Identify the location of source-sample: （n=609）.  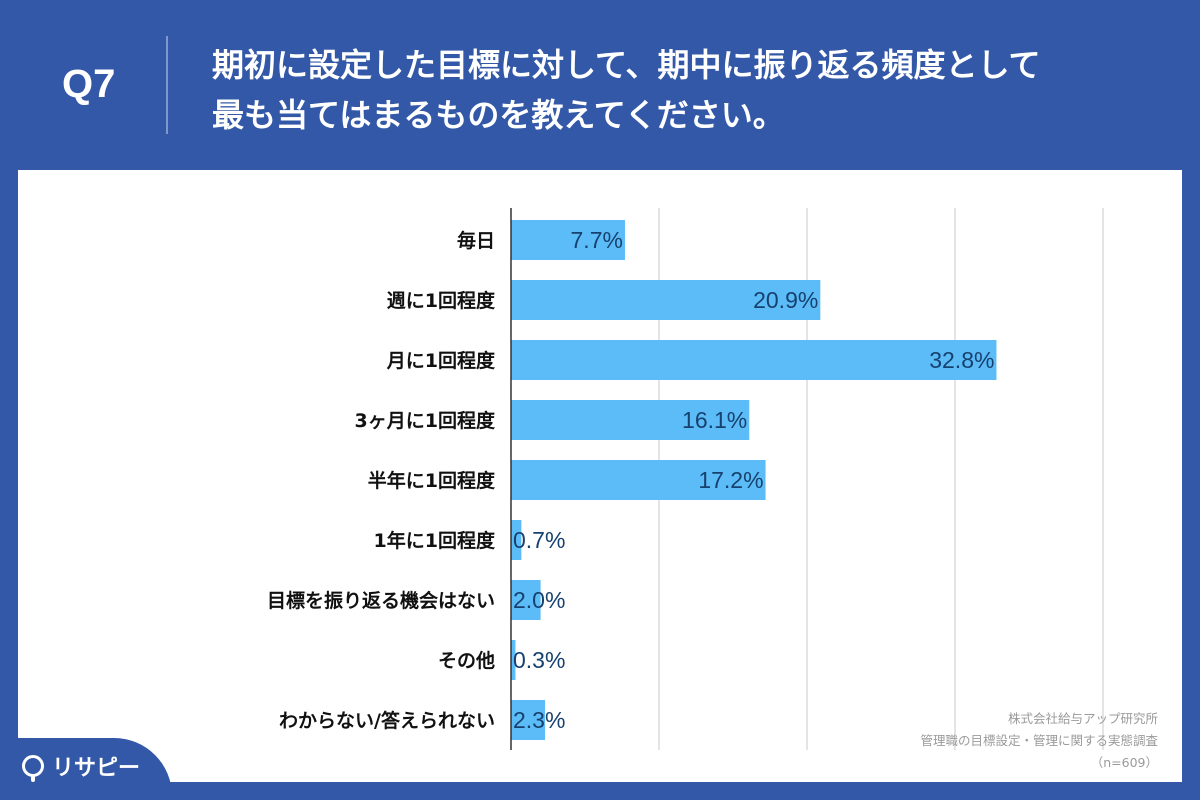
(1124, 762).